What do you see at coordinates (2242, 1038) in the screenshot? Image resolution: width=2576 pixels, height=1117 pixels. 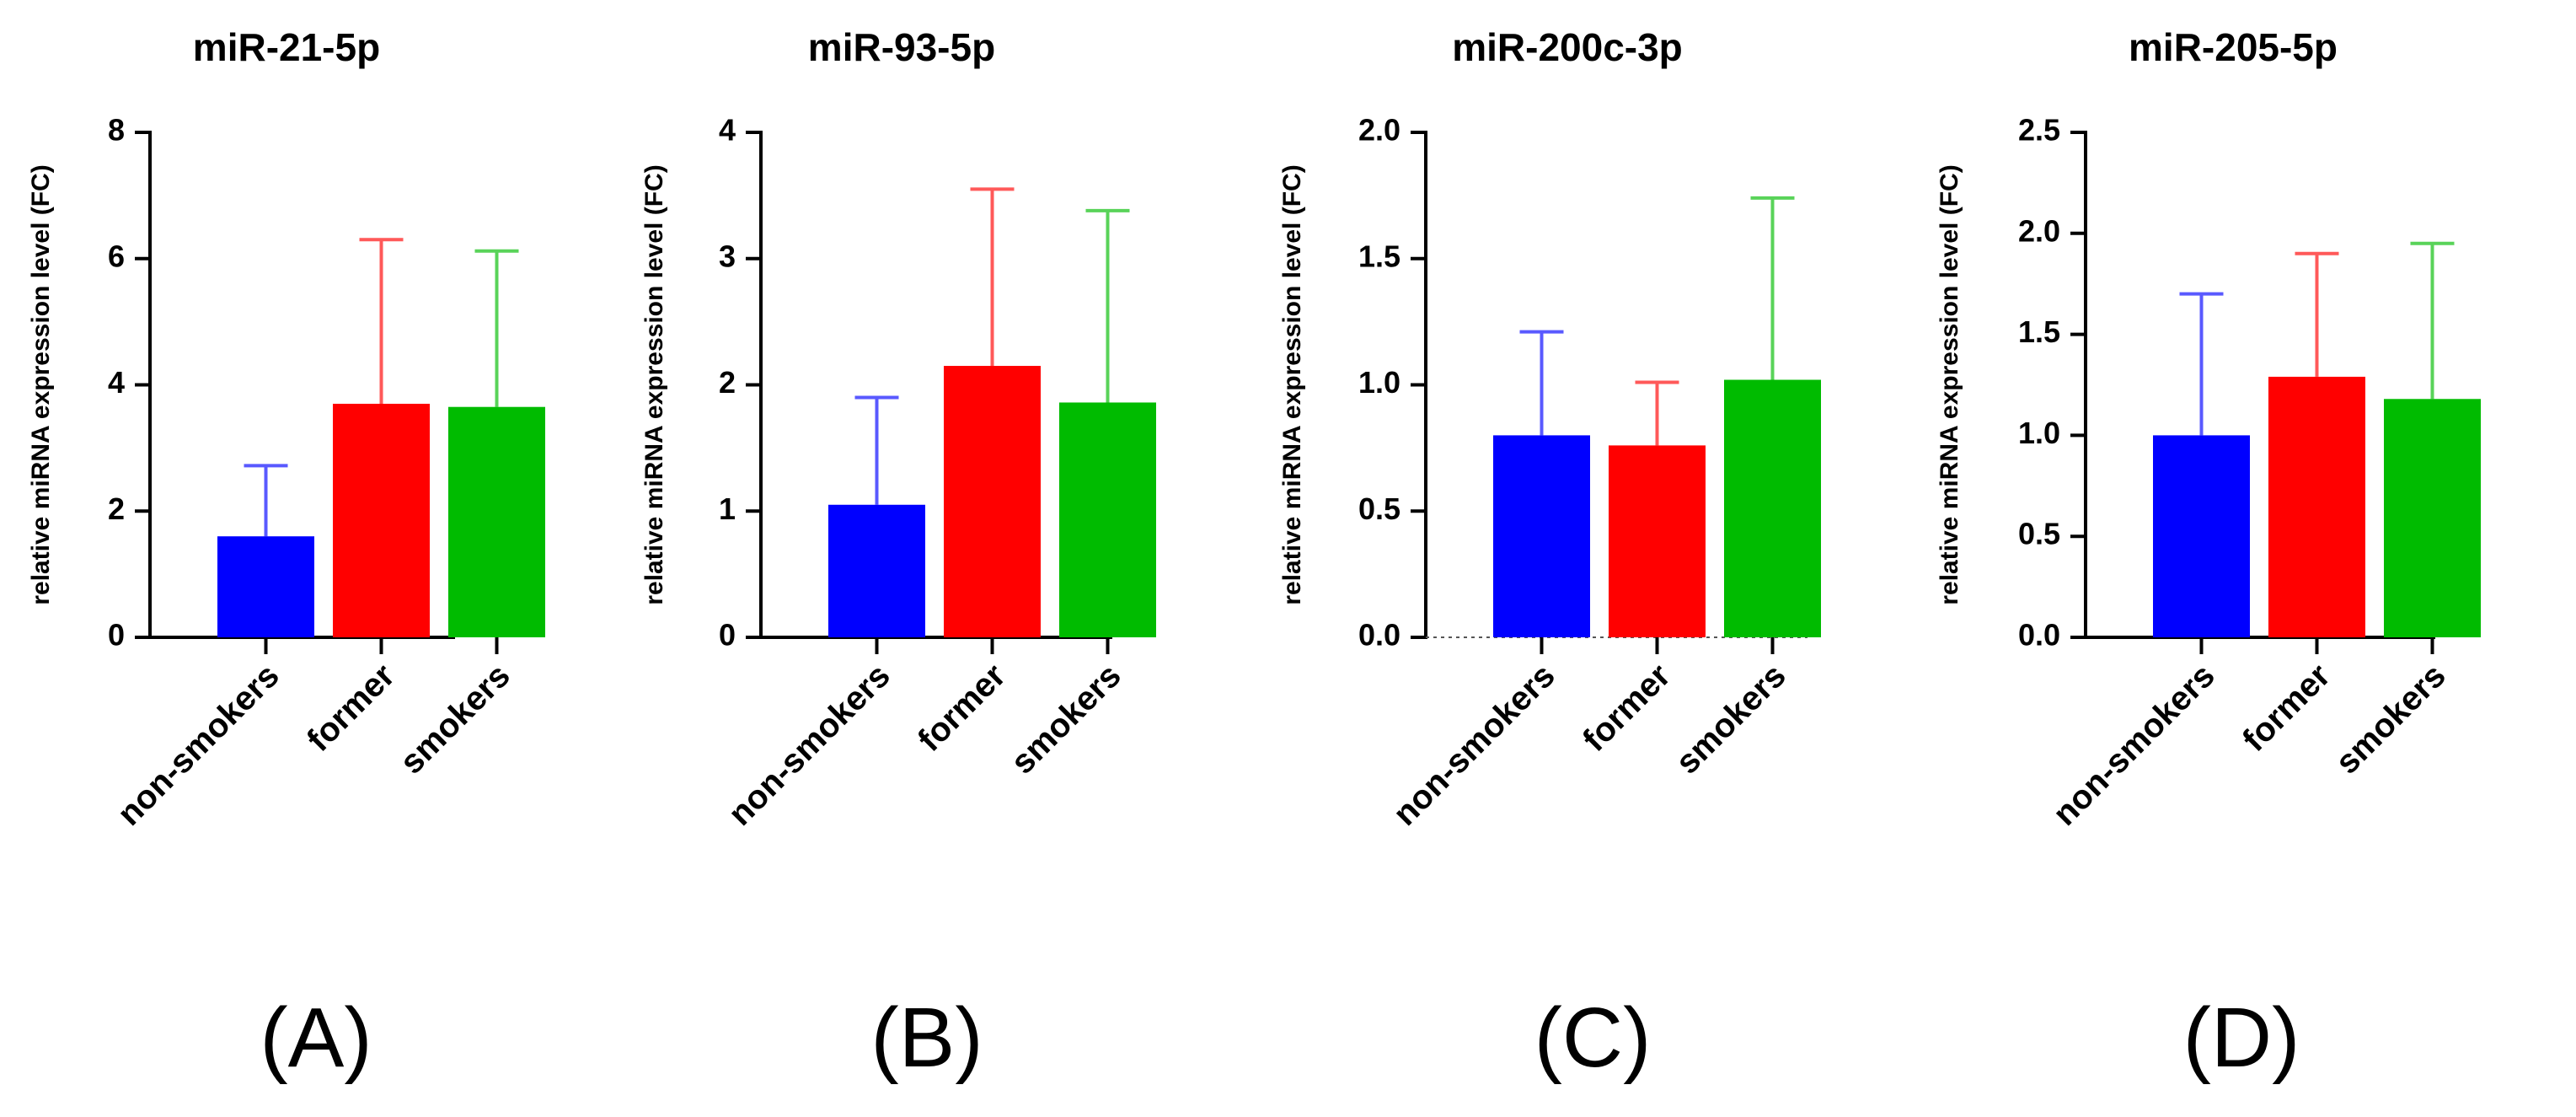 I see `panel-label: (D)` at bounding box center [2242, 1038].